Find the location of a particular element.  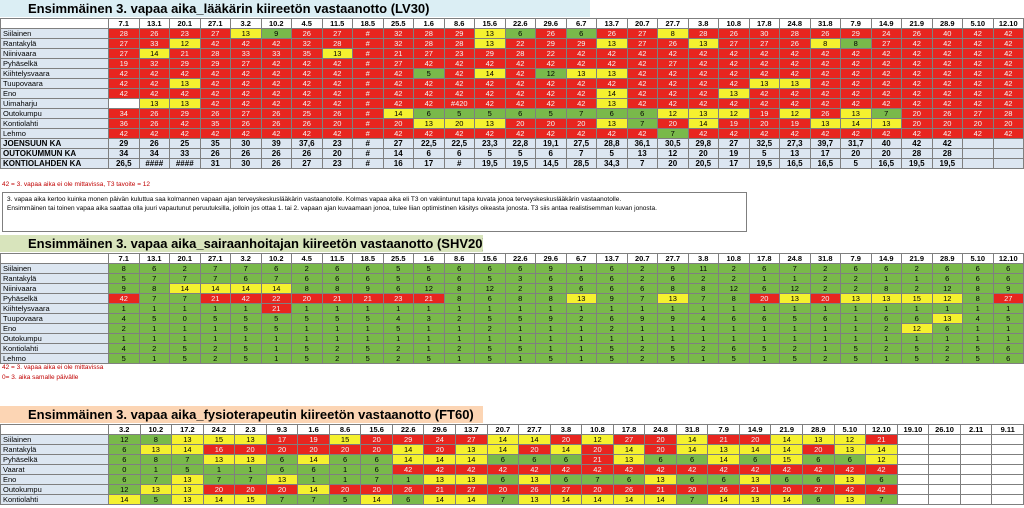

average-cell: 27,5 is located at coordinates (581, 143).